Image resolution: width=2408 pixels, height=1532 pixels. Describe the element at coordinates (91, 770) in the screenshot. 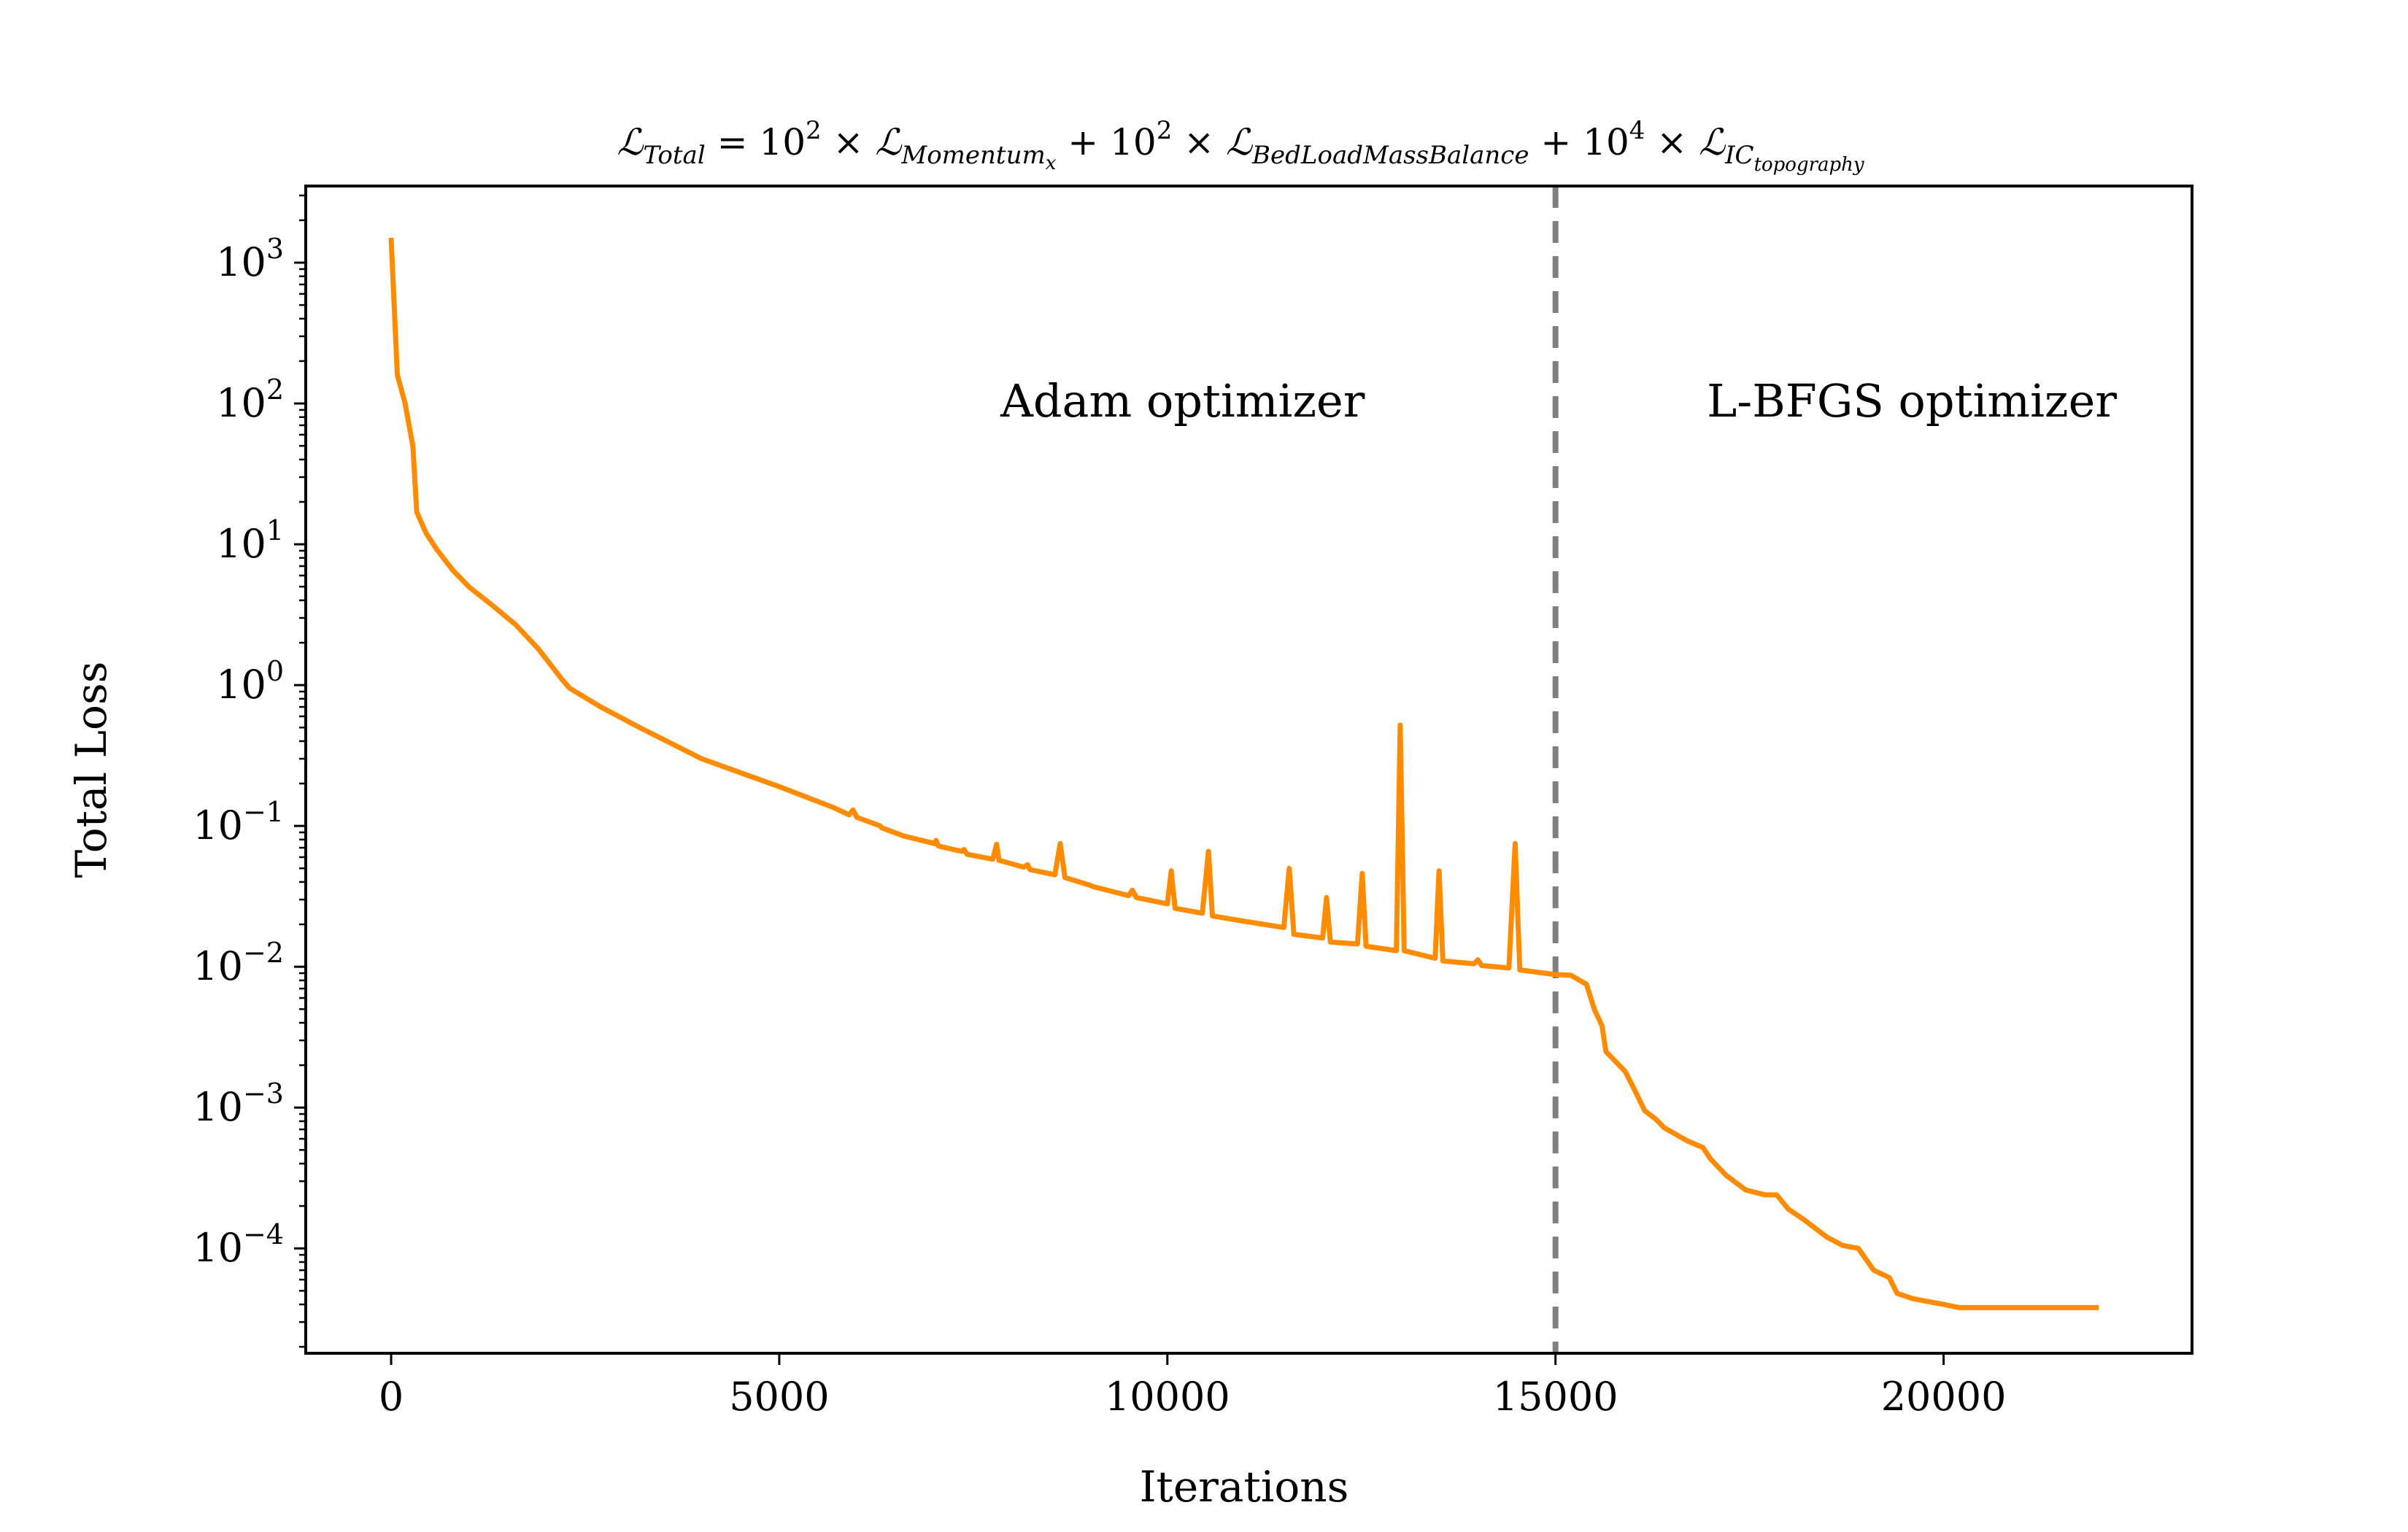

I see `y-axis-label: Total Loss` at that location.